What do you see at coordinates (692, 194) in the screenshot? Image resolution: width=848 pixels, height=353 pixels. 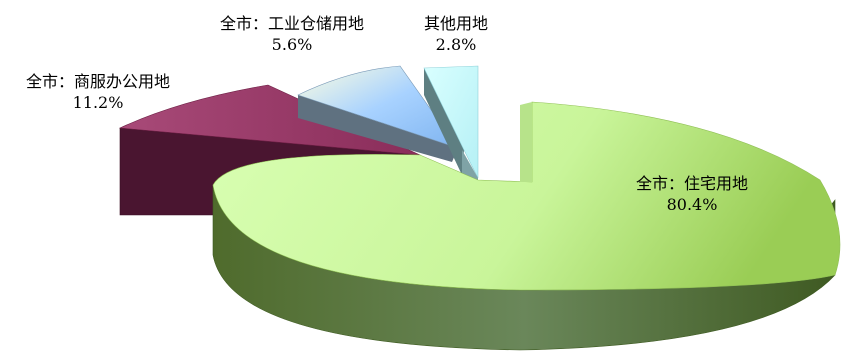 I see `slice-label-residential: 全市：住宅用地 80.4%` at bounding box center [692, 194].